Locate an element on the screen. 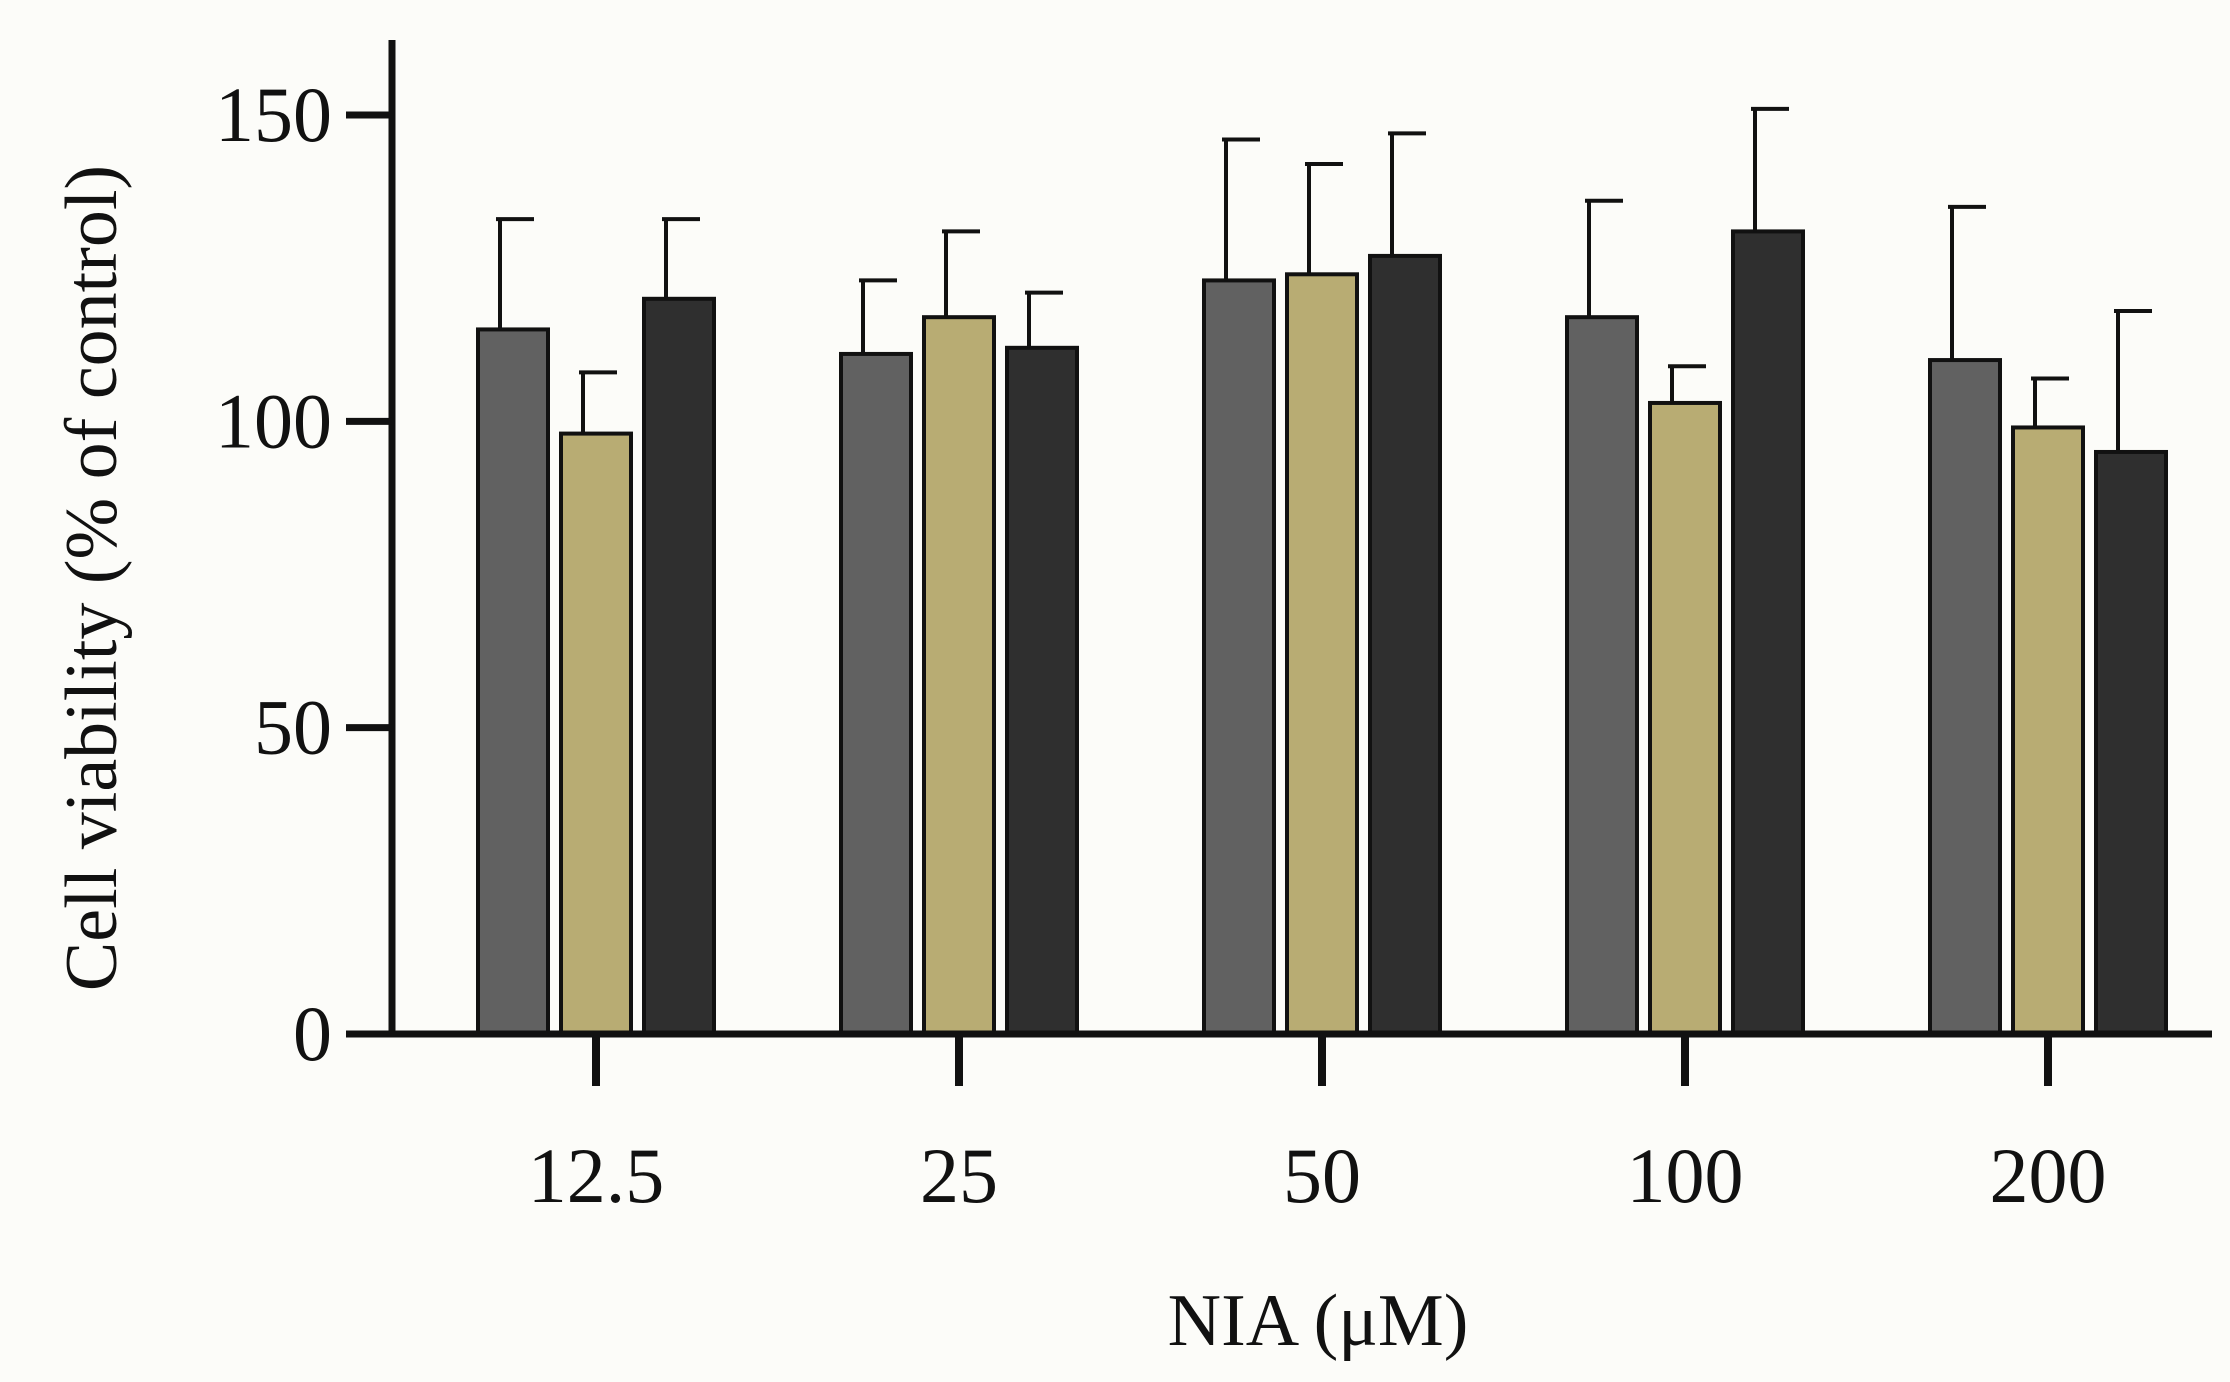 The height and width of the screenshot is (1382, 2230). x-tick-label-12_5: 12.5 is located at coordinates (596, 1175).